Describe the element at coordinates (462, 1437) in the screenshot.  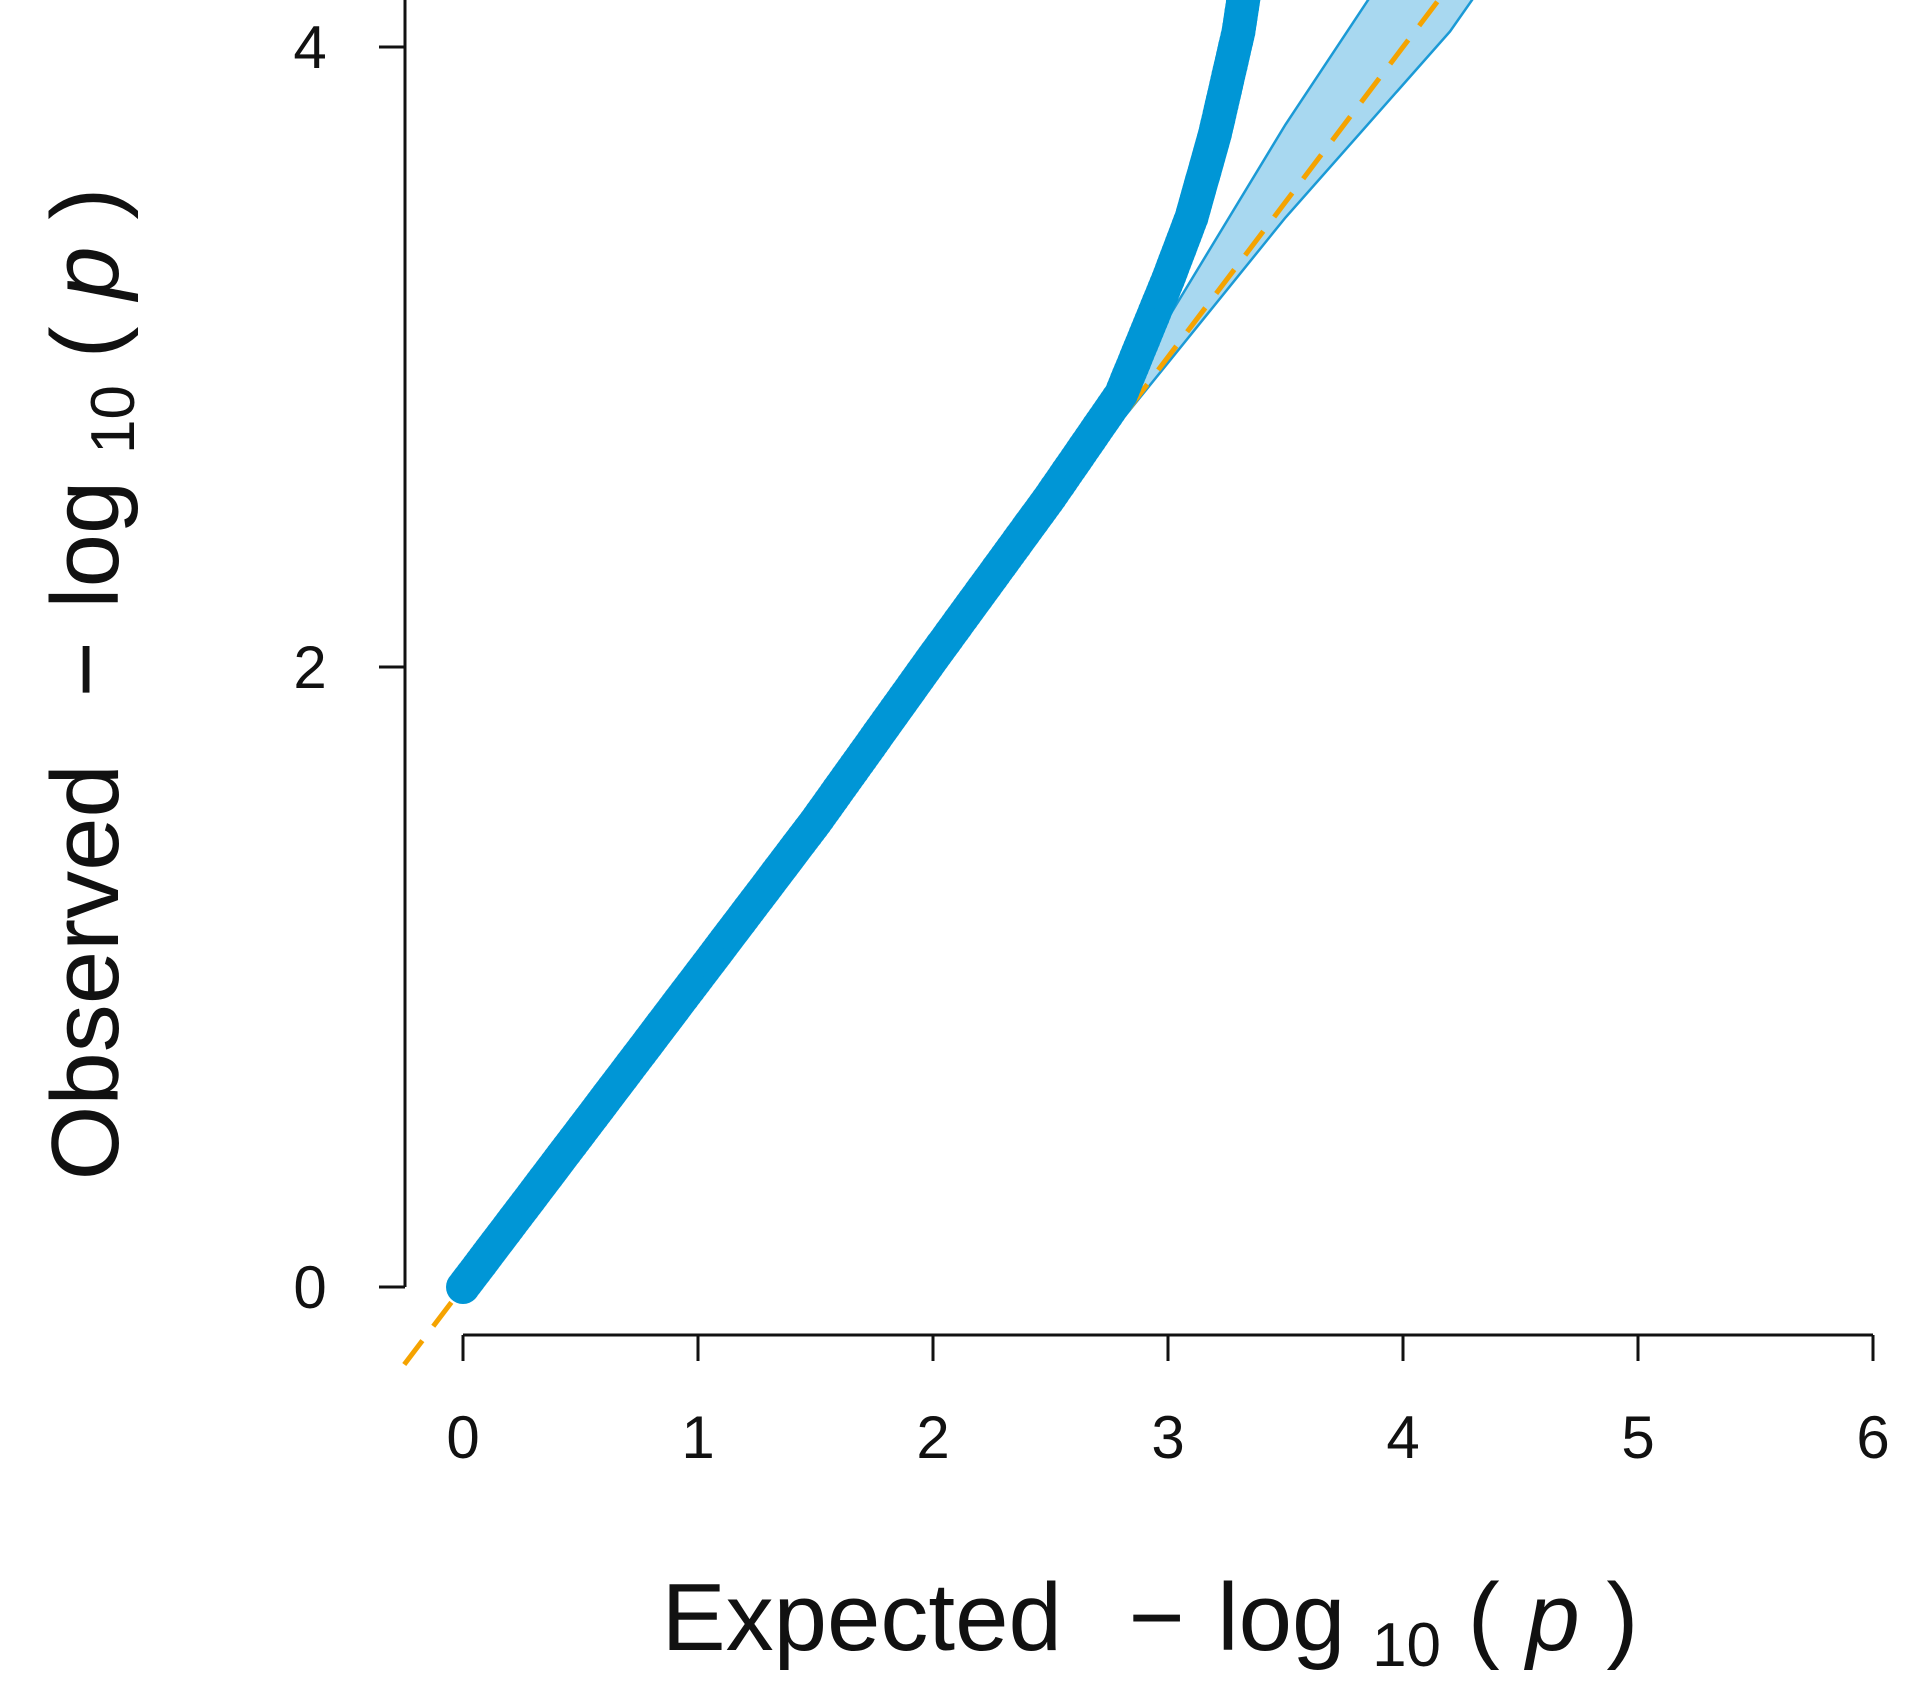
I see `x-tick-label: 0` at that location.